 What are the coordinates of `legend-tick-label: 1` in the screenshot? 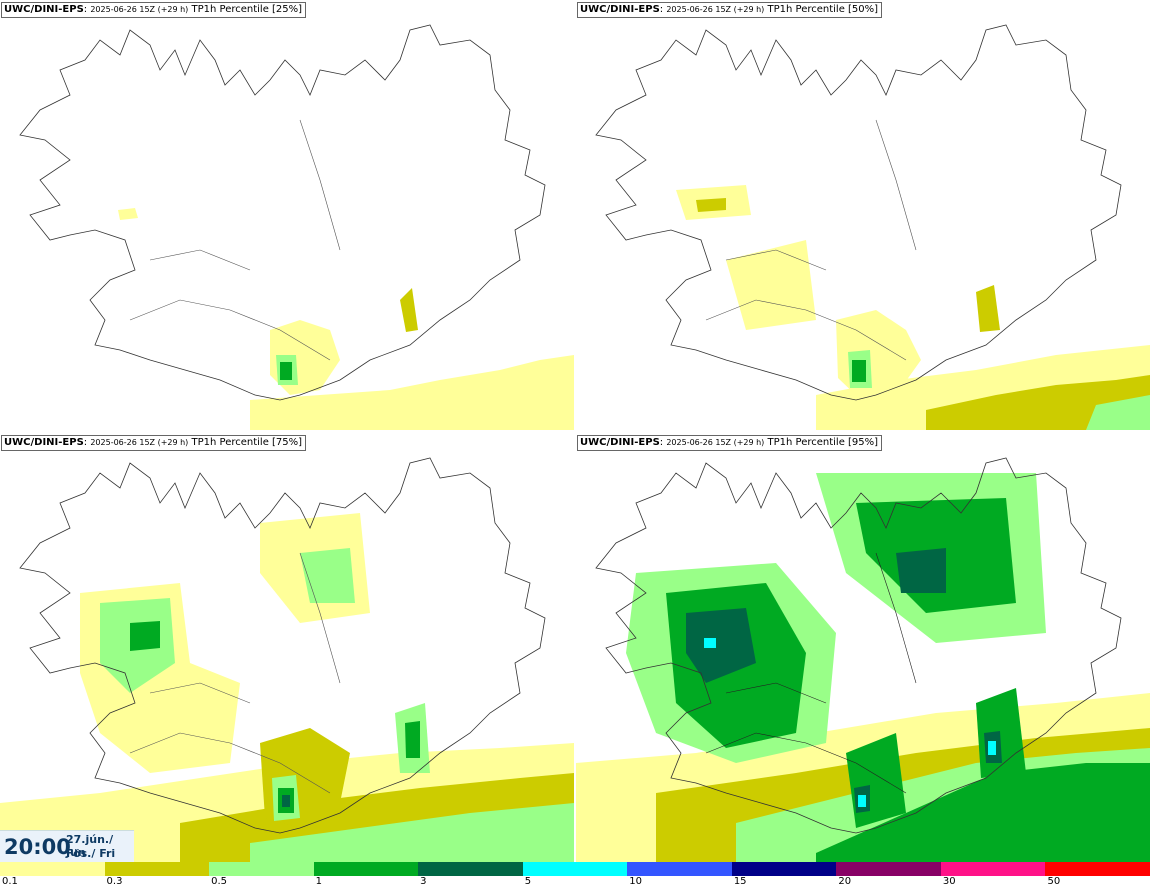 It's located at (318, 881).